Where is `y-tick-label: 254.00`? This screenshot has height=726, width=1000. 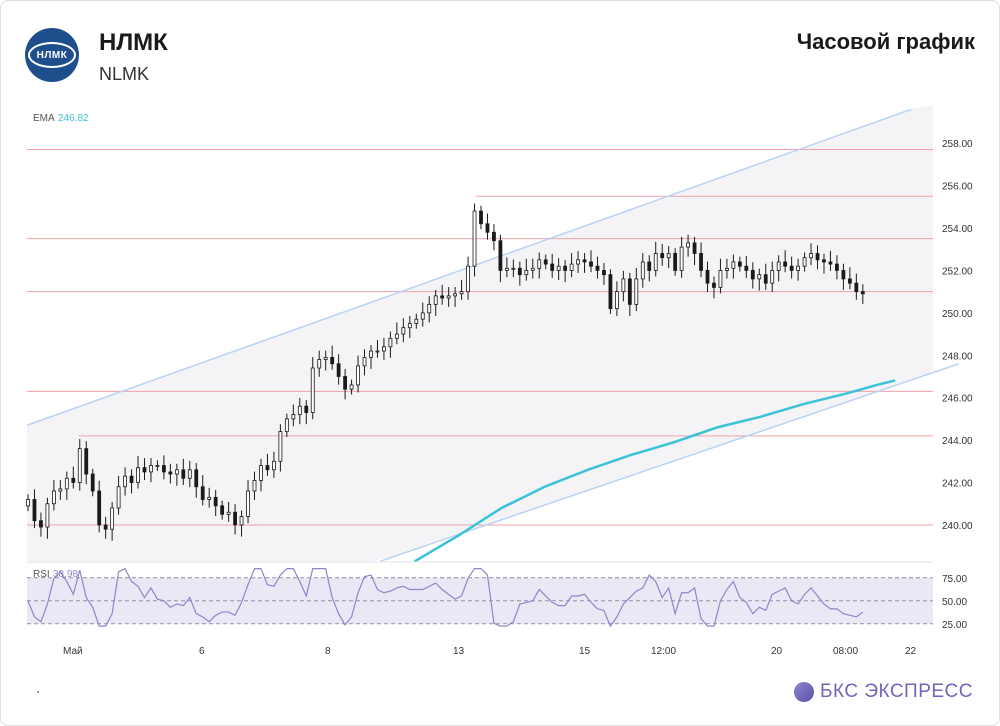
y-tick-label: 254.00 is located at coordinates (957, 229).